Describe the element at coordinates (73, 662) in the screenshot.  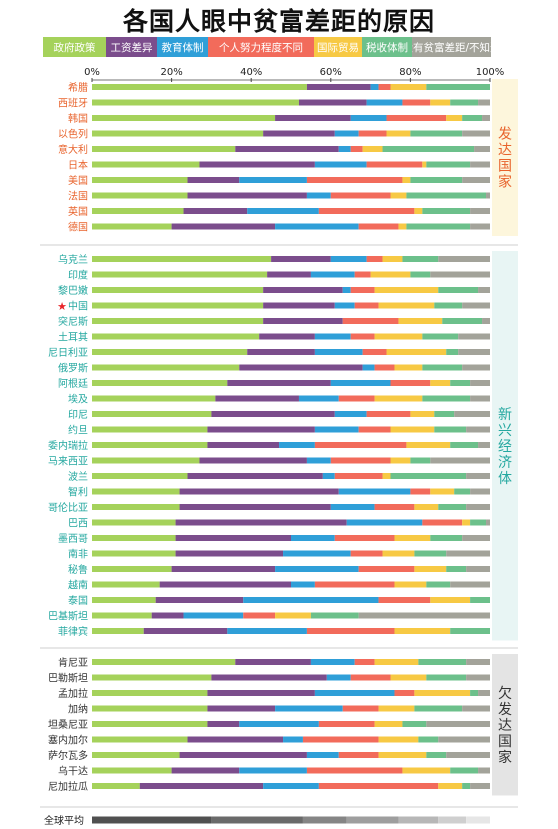
I see `country-label: 肯尼亚` at that location.